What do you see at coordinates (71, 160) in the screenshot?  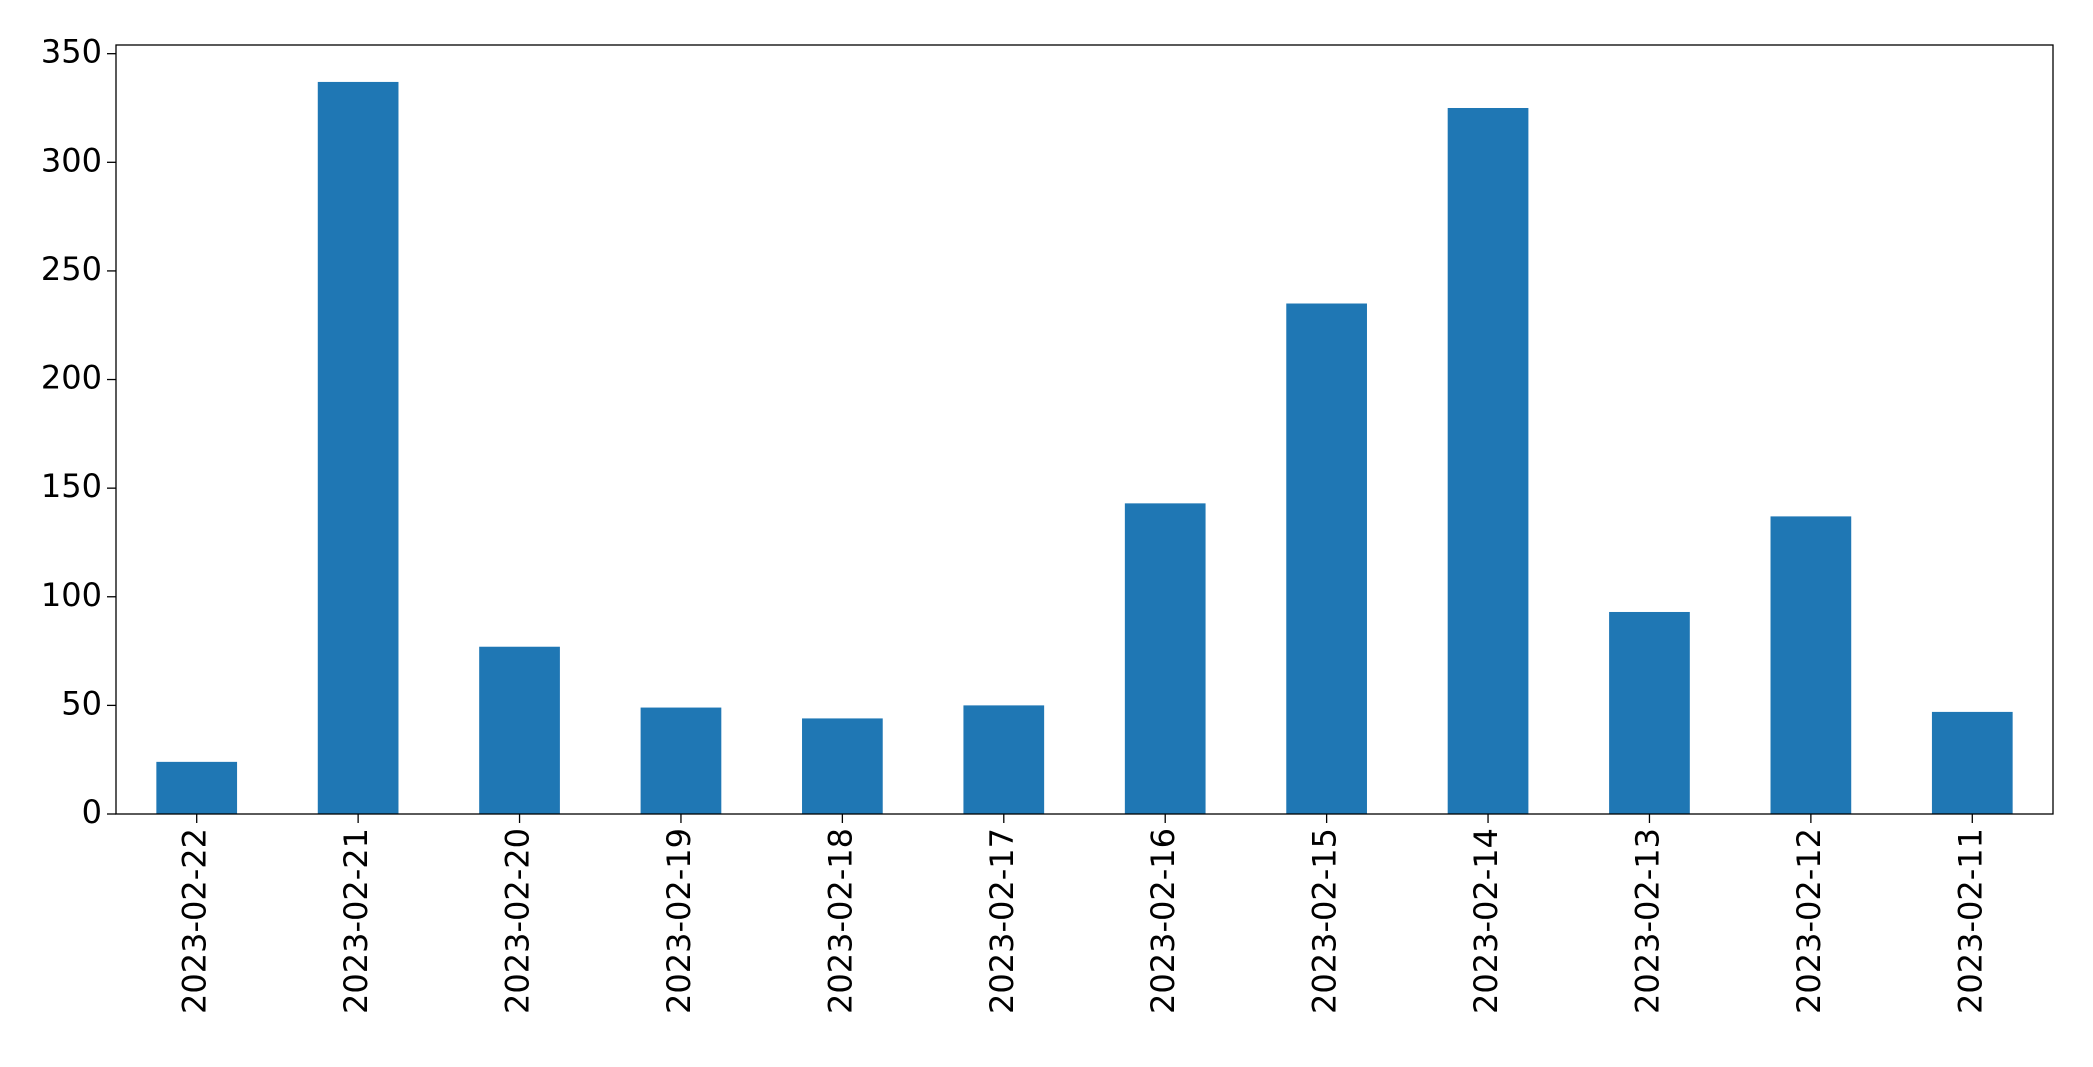 I see `y-tick-label: 300` at bounding box center [71, 160].